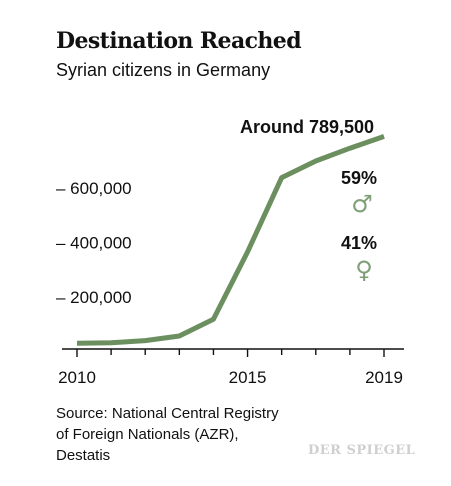 This screenshot has width=451, height=486. Describe the element at coordinates (359, 243) in the screenshot. I see `female-share-label: 41%` at that location.